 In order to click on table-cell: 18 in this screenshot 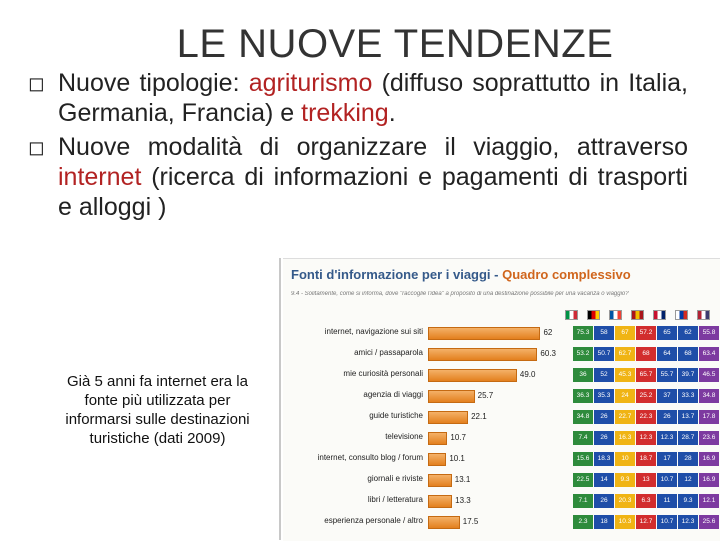, I will do `click(604, 522)`.